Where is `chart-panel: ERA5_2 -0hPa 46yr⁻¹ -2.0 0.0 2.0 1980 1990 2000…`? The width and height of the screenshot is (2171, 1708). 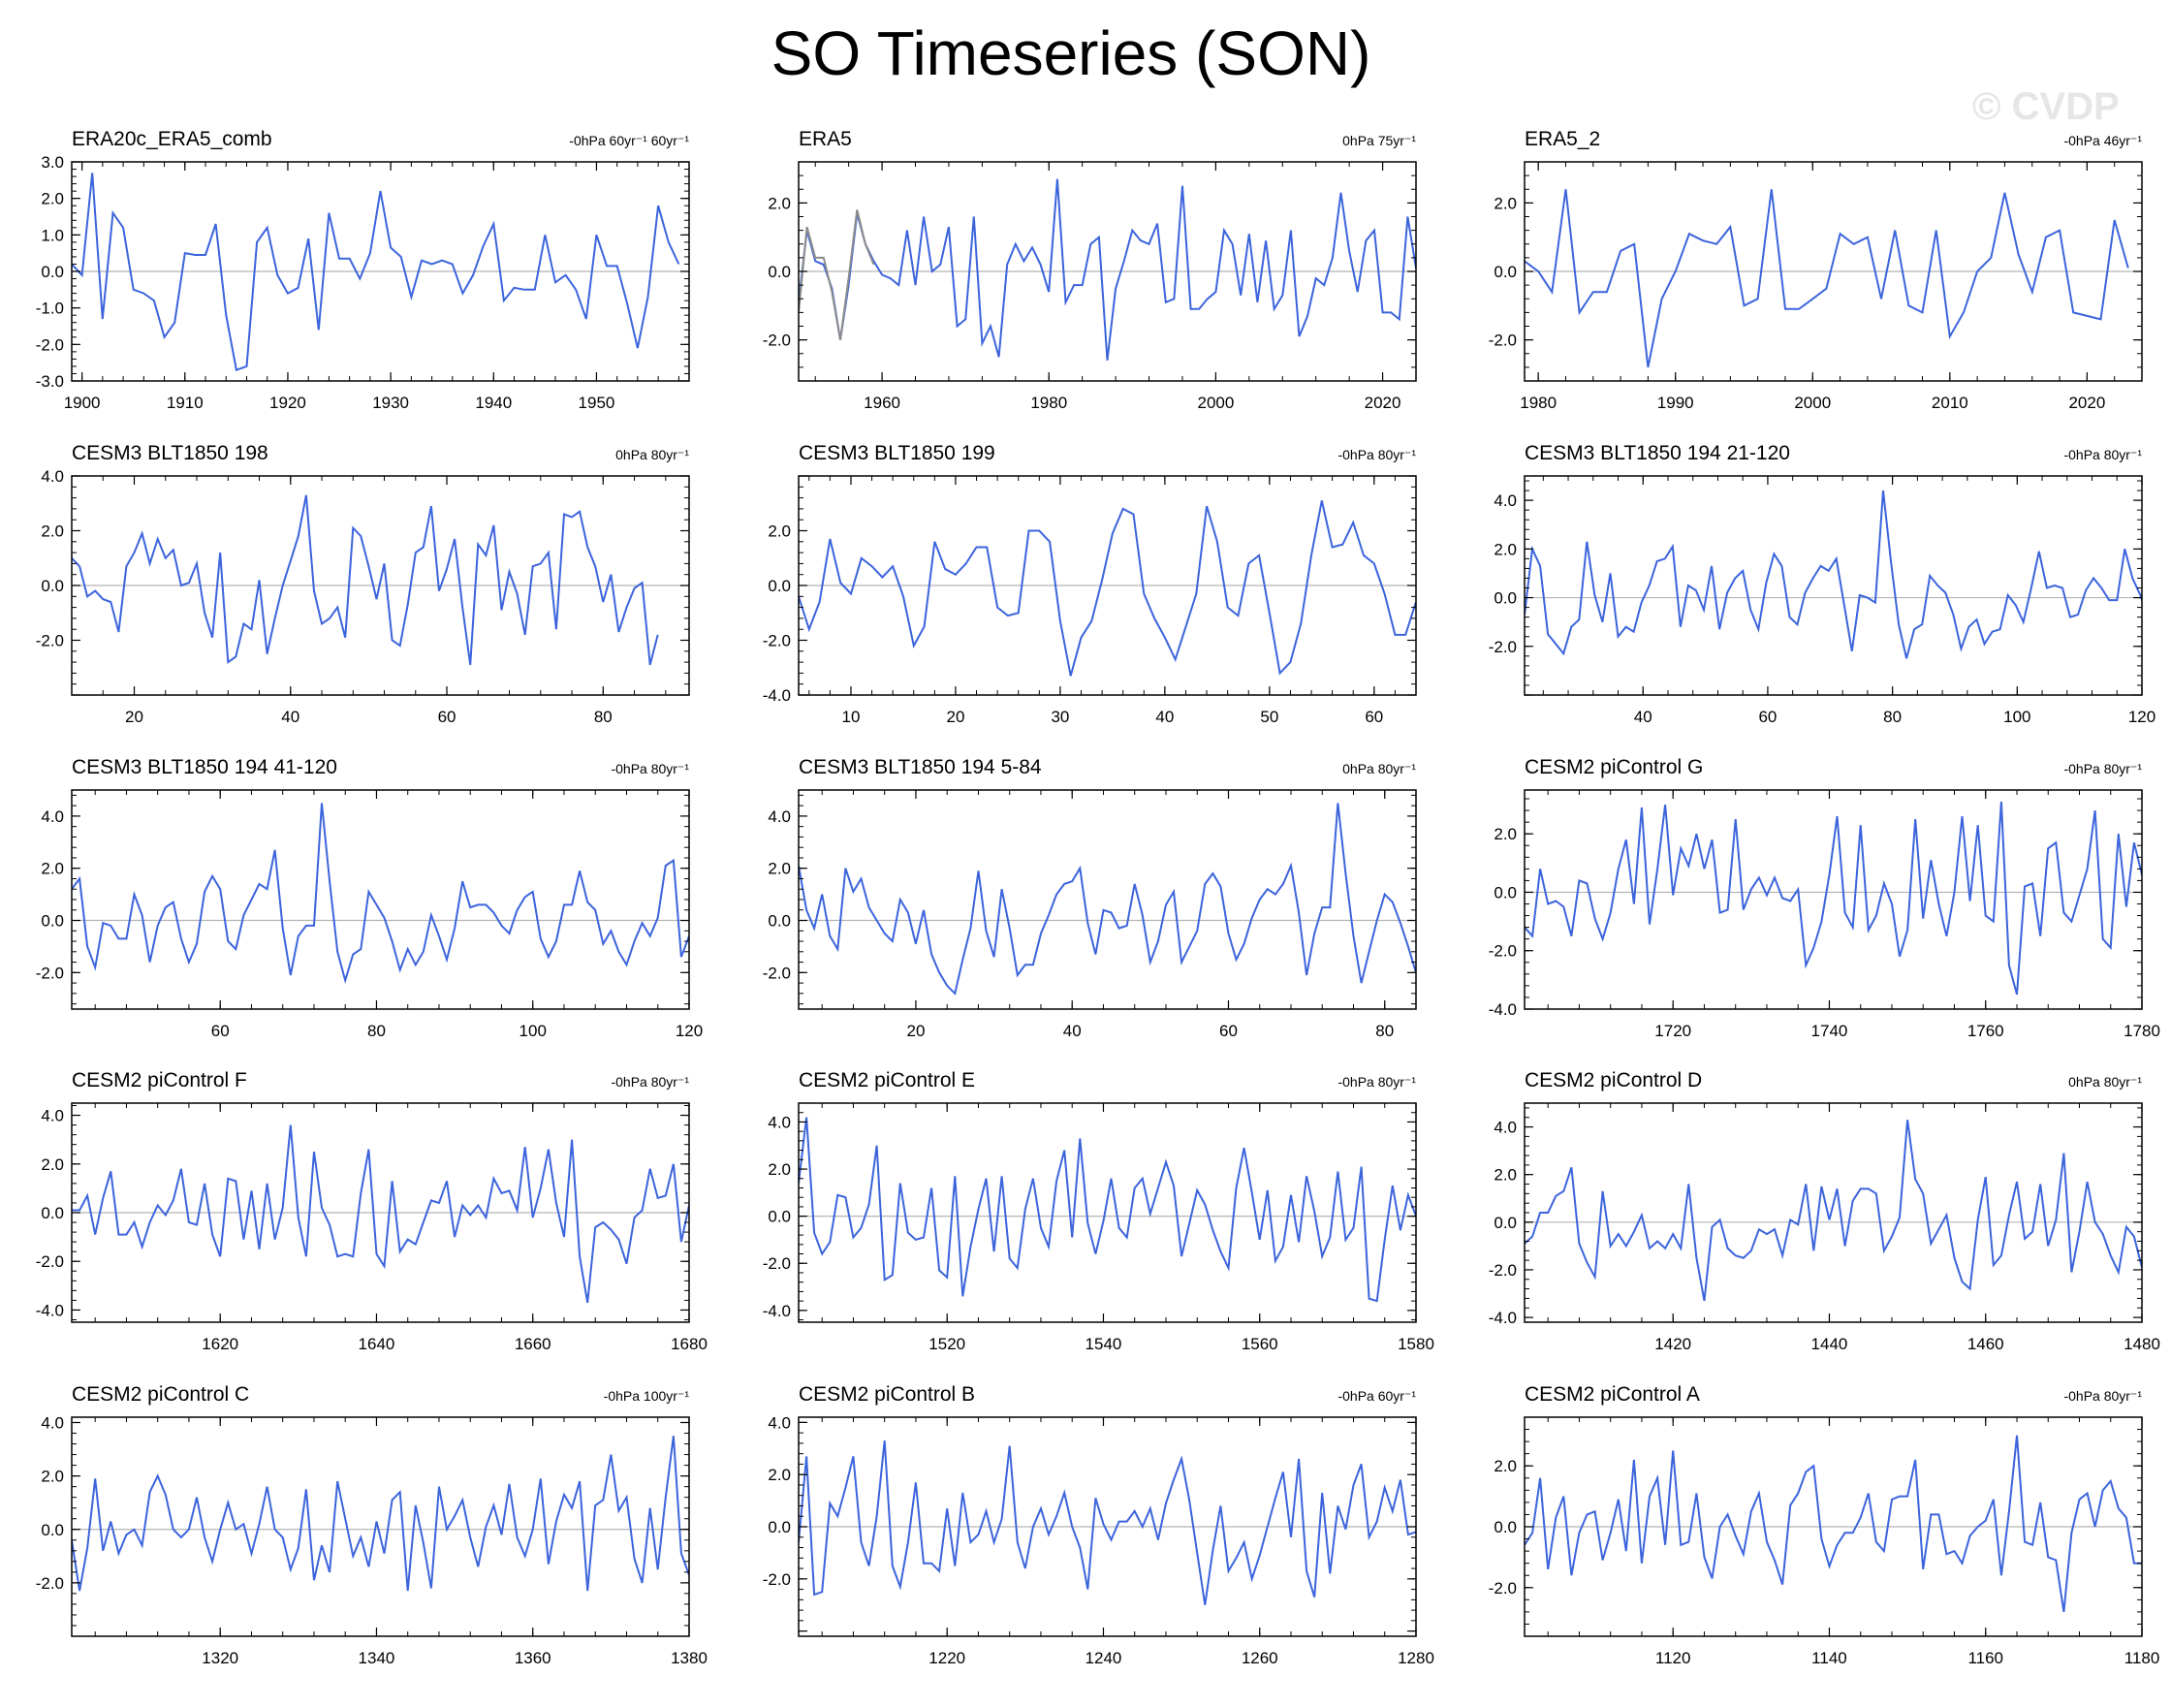
chart-panel: ERA5_2 -0hPa 46yr⁻¹ -2.0 0.0 2.0 1980 1990 2000… is located at coordinates (1816, 270).